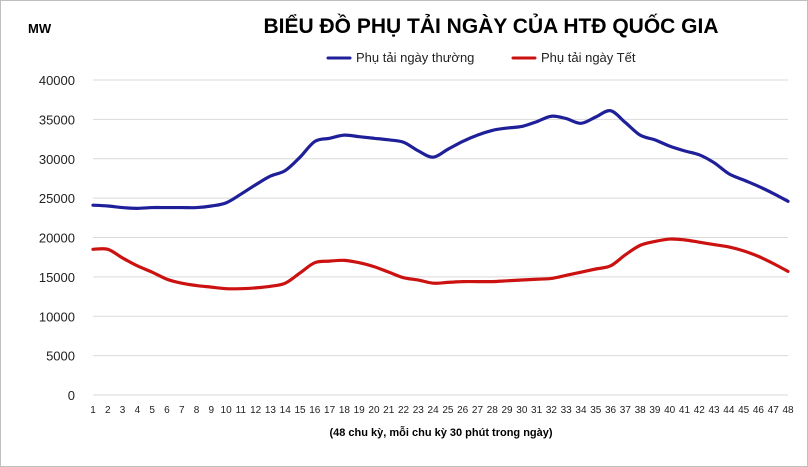 The image size is (808, 467). What do you see at coordinates (493, 410) in the screenshot?
I see `x-tick-label: 28` at bounding box center [493, 410].